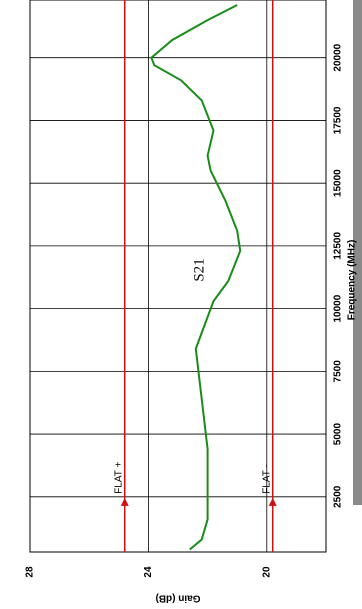 The image size is (362, 609). Describe the element at coordinates (148, 572) in the screenshot. I see `y-tick-label: 24` at that location.